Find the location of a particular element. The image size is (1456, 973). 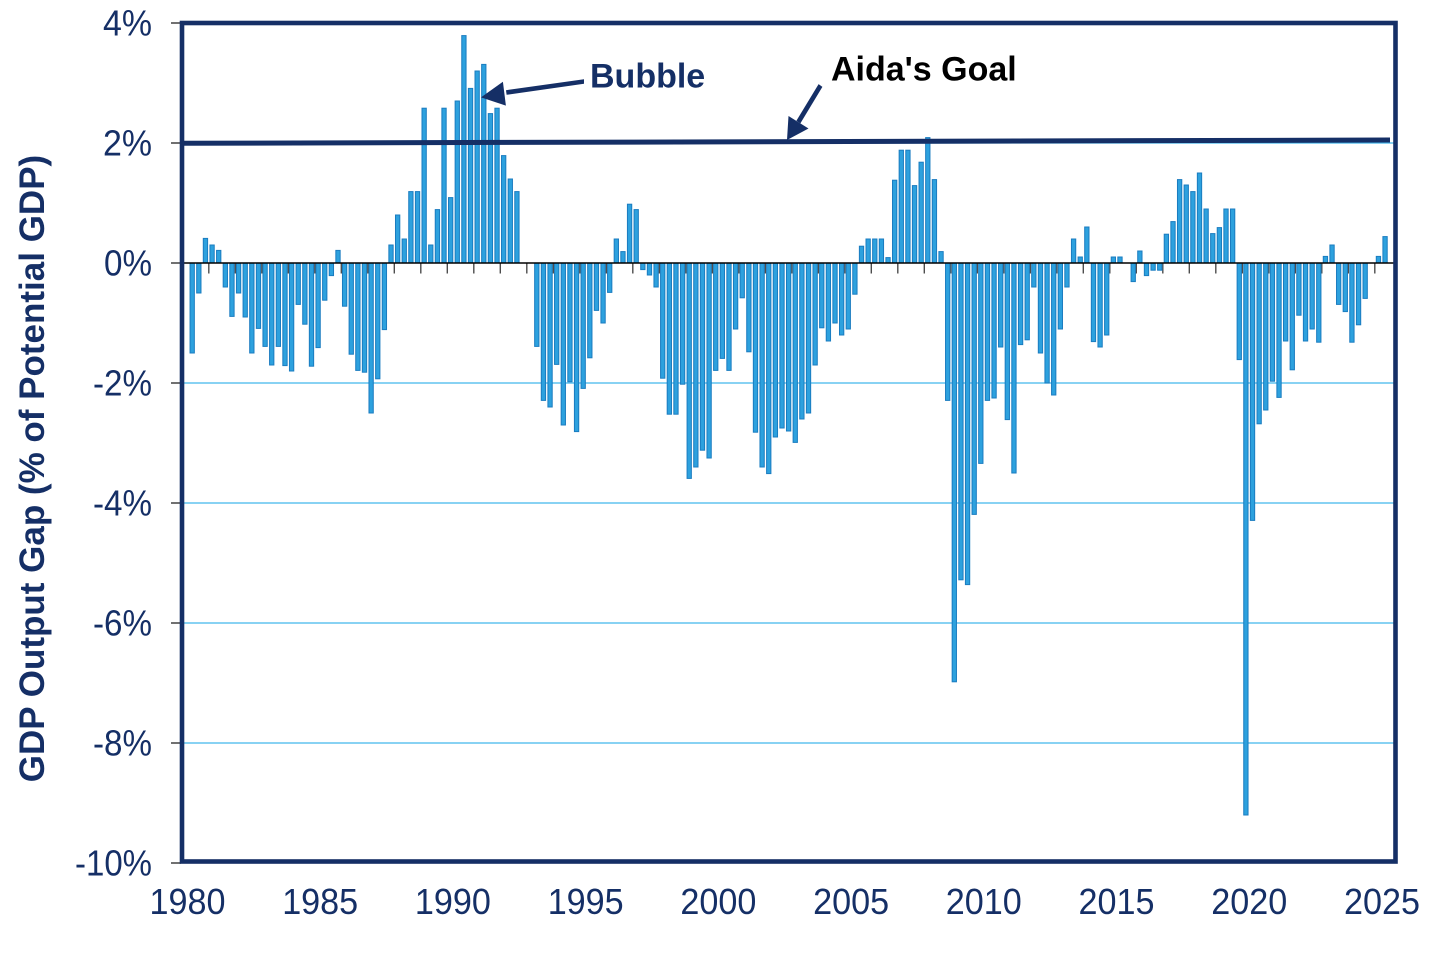

svg-text: 2015 is located at coordinates (1117, 901).